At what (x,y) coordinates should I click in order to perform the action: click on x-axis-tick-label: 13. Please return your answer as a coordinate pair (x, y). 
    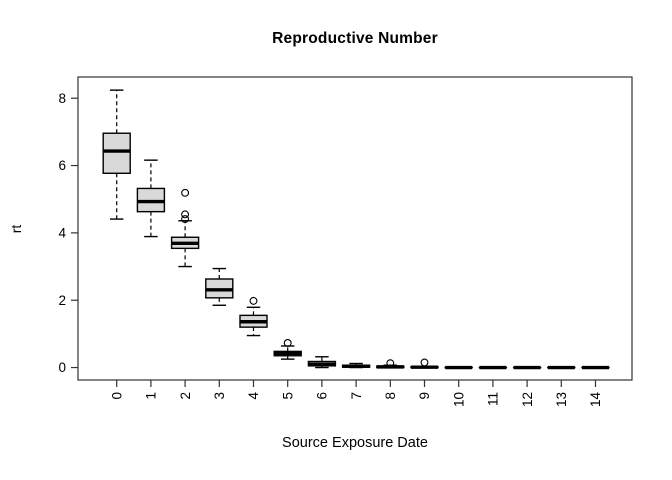
    Looking at the image, I should click on (561, 399).